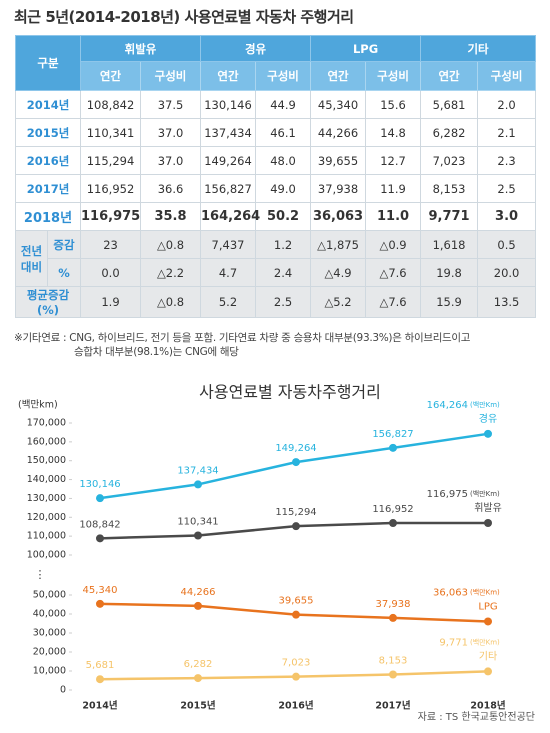 The image size is (550, 733). Describe the element at coordinates (478, 48) in the screenshot. I see `header-cell: 기타` at that location.